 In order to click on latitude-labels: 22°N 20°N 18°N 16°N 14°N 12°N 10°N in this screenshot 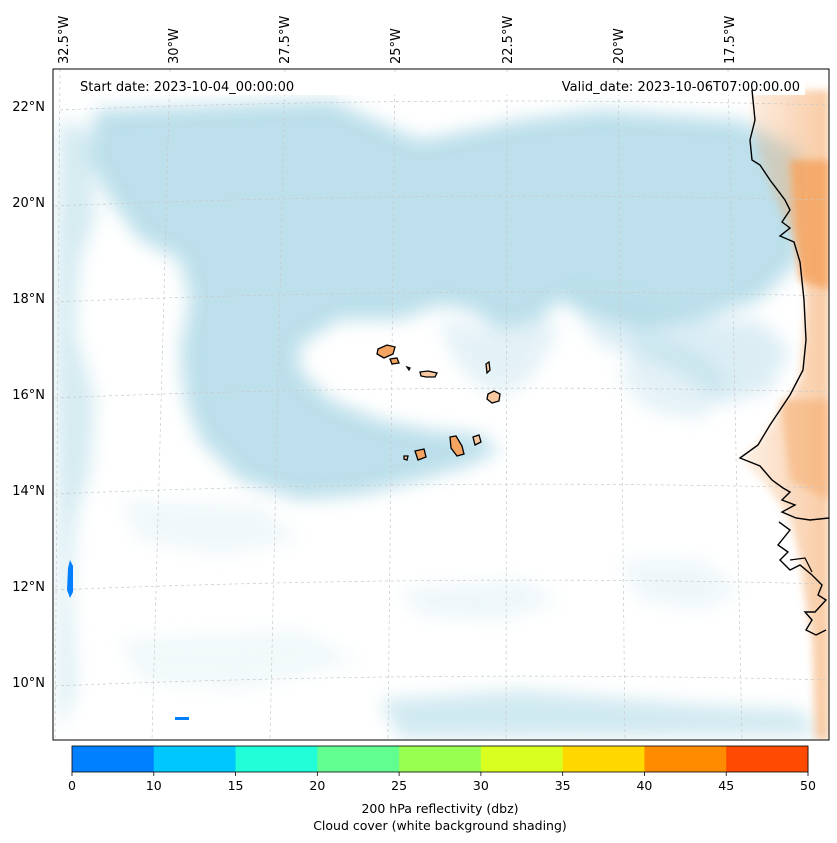, I will do `click(28, 395)`.